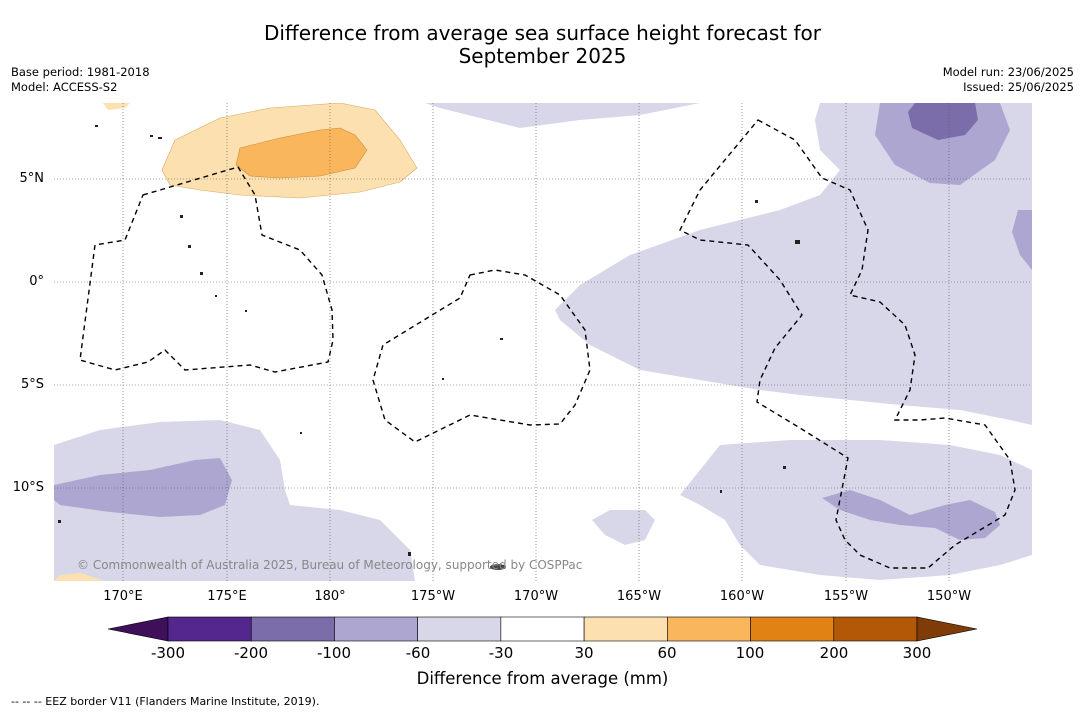  Describe the element at coordinates (206, 269) in the screenshot. I see `eez-kiribati-gilbert` at that location.